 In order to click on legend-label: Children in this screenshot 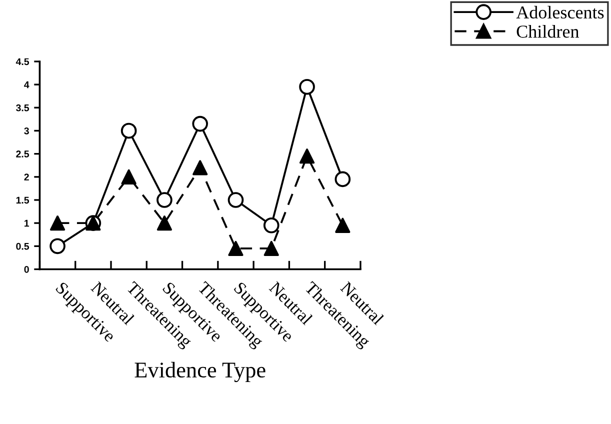, I will do `click(547, 31)`.